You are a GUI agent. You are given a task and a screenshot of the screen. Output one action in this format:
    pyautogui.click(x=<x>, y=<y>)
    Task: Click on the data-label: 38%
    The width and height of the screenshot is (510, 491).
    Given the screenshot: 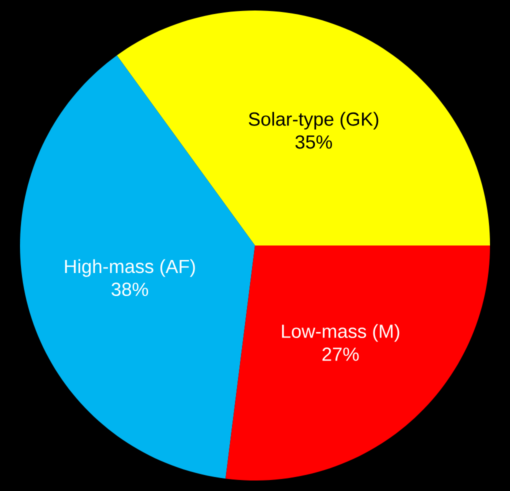 What is the action you would take?
    pyautogui.click(x=130, y=289)
    